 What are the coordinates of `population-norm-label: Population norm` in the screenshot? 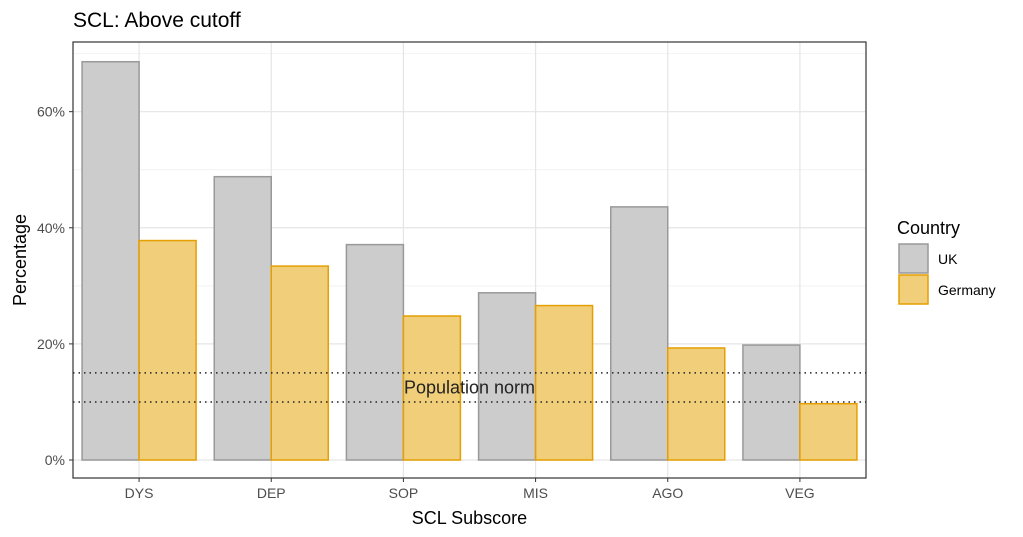 It's located at (469, 387).